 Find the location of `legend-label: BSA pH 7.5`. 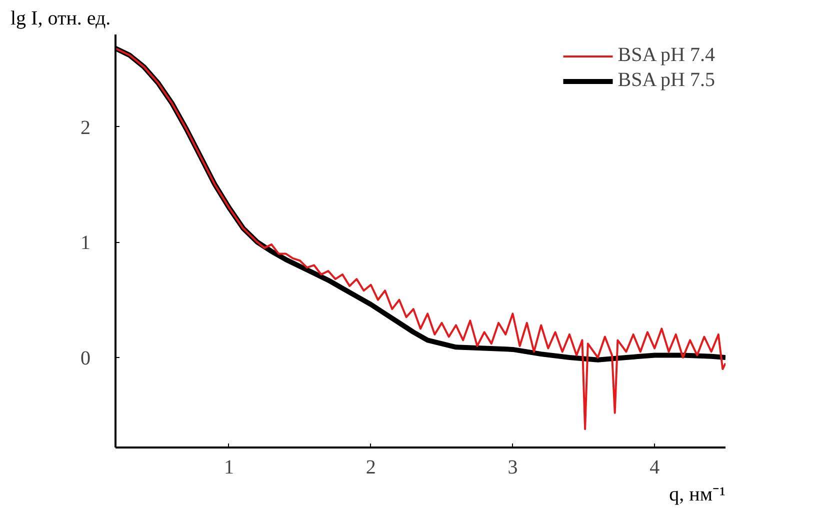

legend-label: BSA pH 7.5 is located at coordinates (666, 80).